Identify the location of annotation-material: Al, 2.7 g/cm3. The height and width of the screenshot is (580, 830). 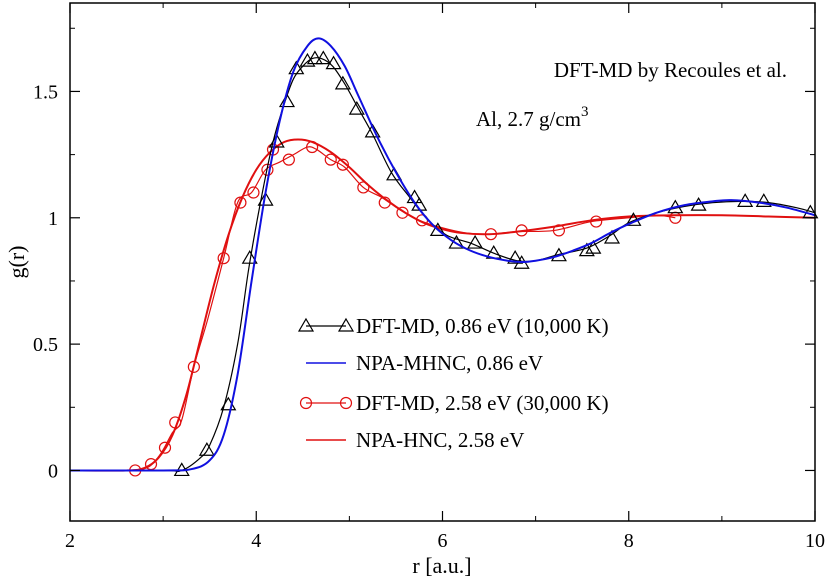
(532, 117).